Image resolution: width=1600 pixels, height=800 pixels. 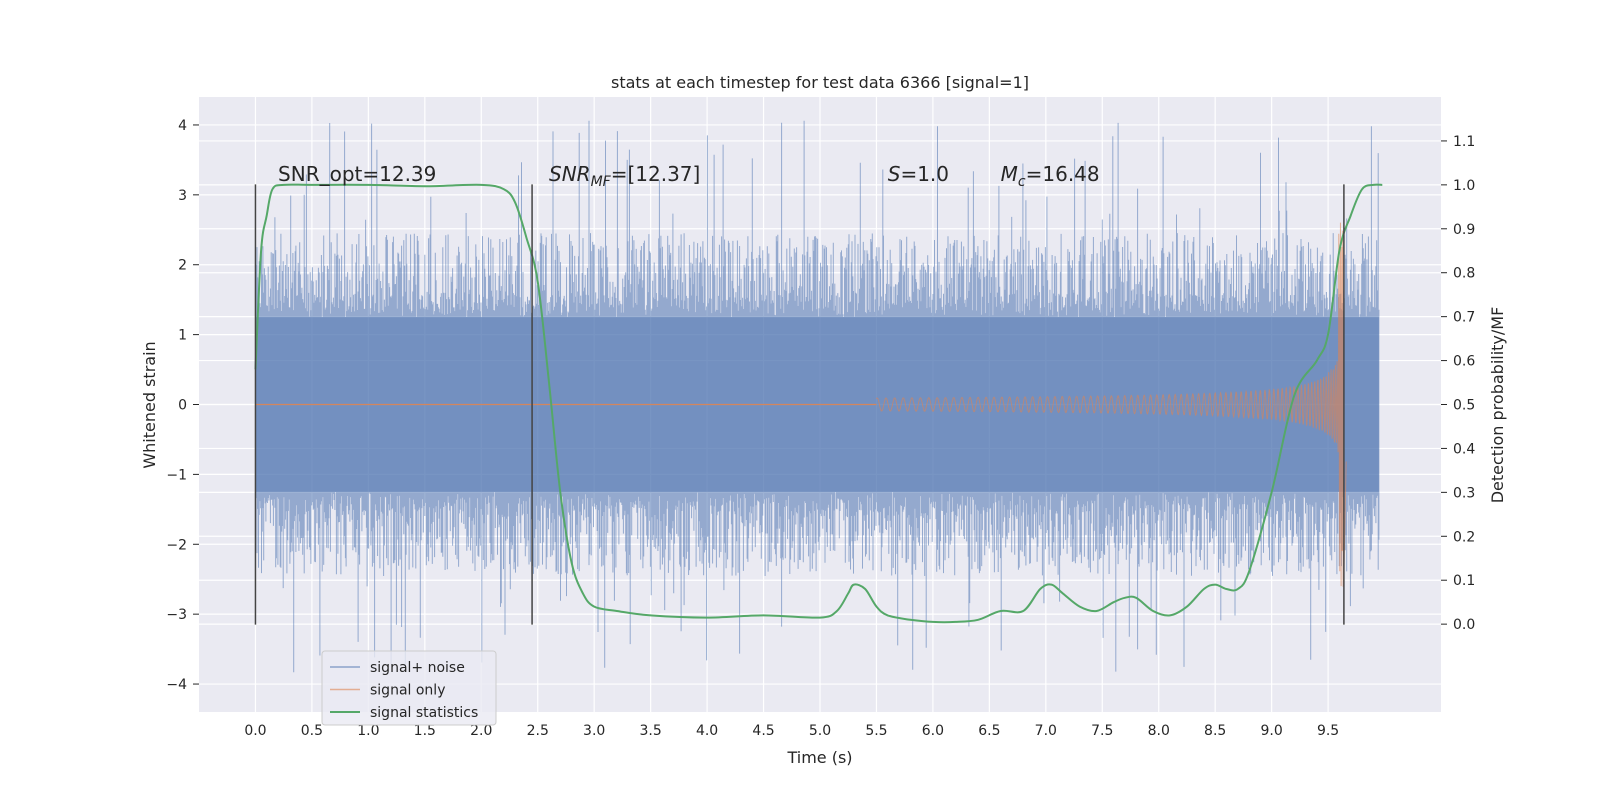 What do you see at coordinates (1497, 405) in the screenshot?
I see `y2-axis-label: Detection probability/MF` at bounding box center [1497, 405].